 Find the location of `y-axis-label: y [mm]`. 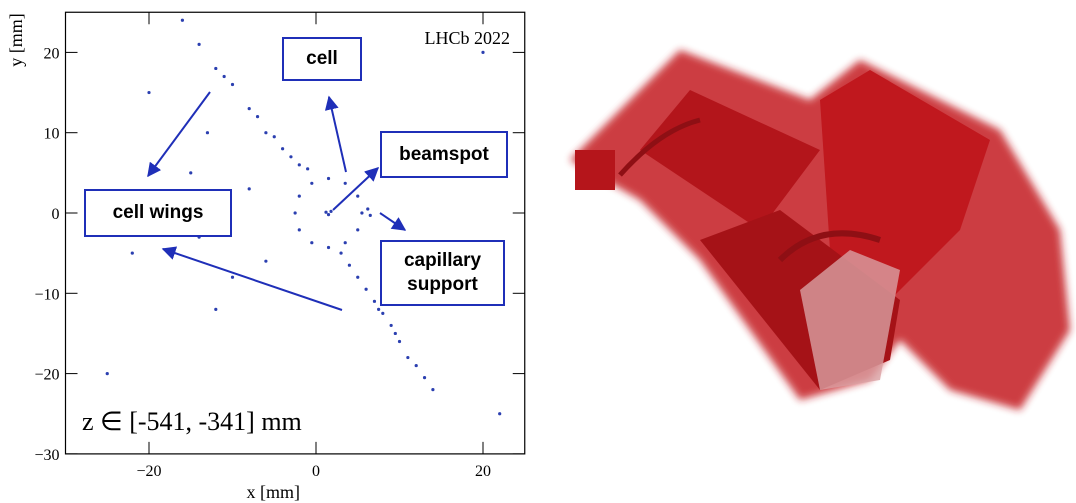

y-axis-label: y [mm] is located at coordinates (16, 40).